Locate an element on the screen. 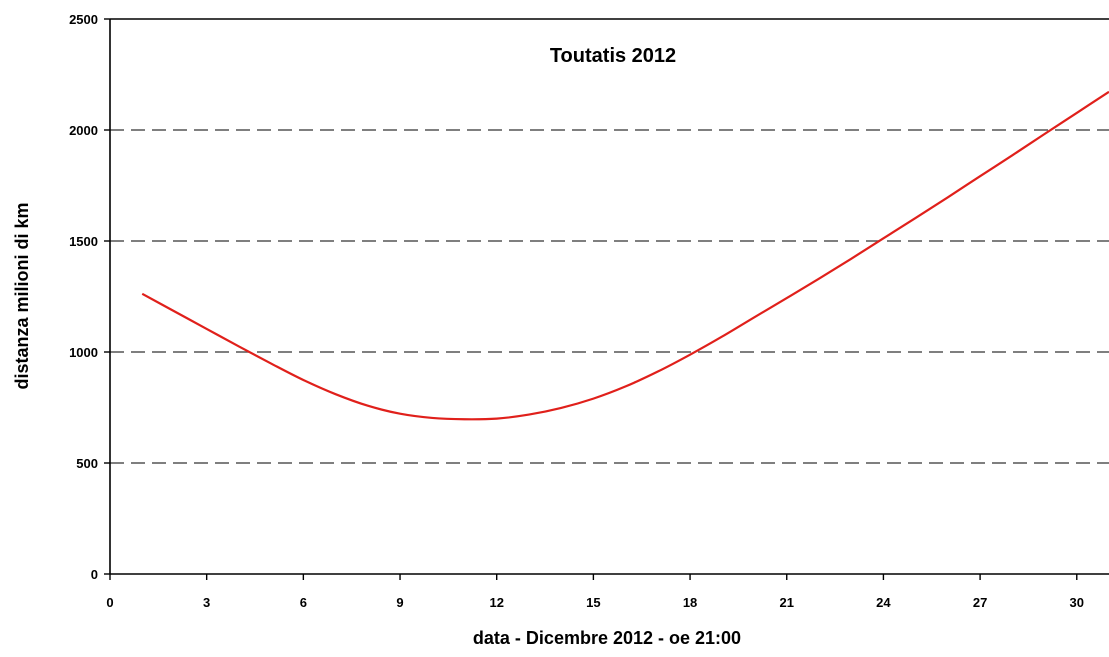 This screenshot has height=657, width=1109. x-axis-ticks: 0 3 6 9 12 15 18 21 24 27 30 is located at coordinates (595, 592).